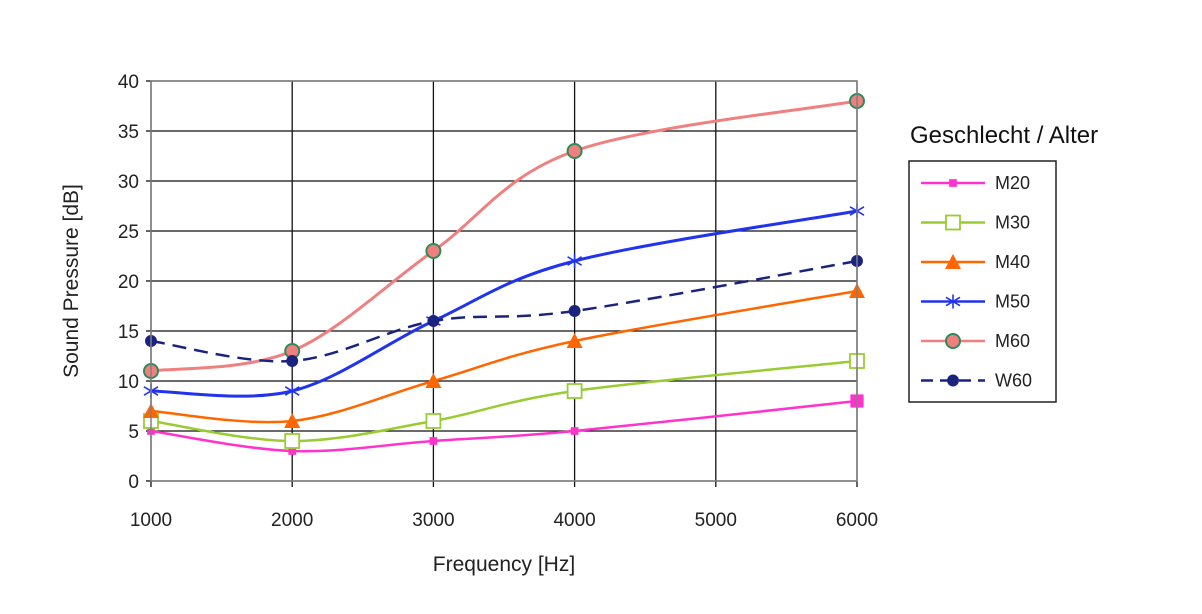  I want to click on y-tick-label: 20, so click(128, 282).